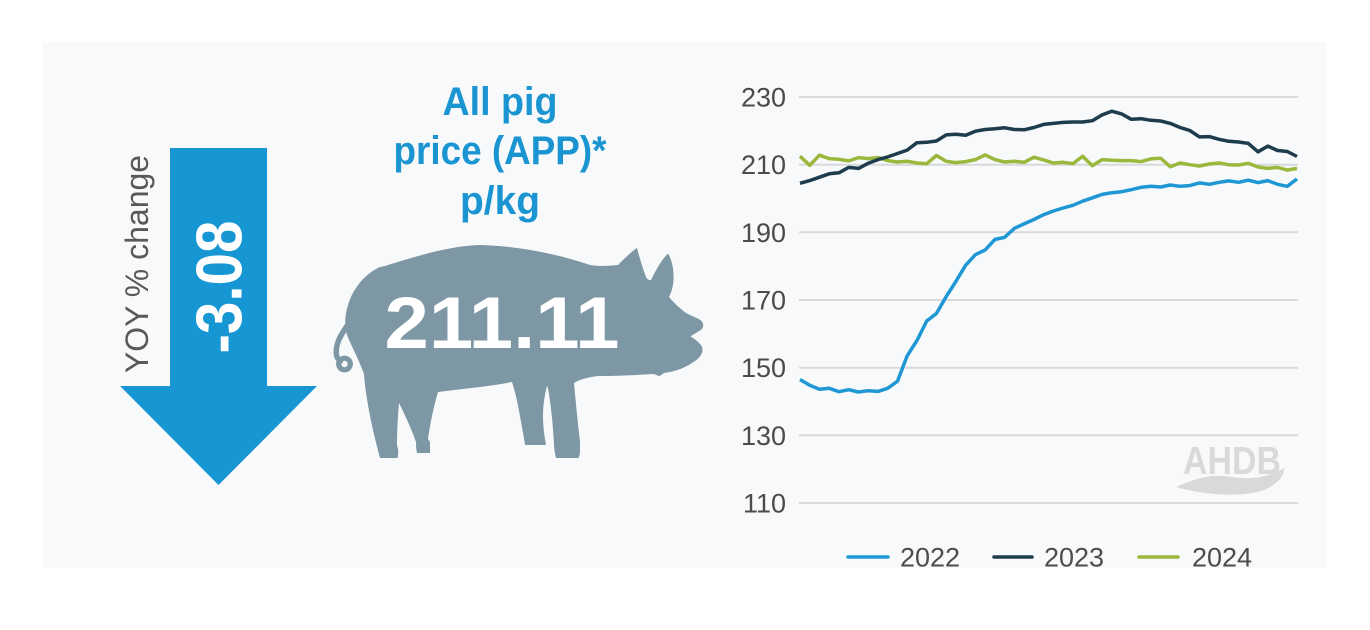 The height and width of the screenshot is (630, 1370). Describe the element at coordinates (500, 151) in the screenshot. I see `svg-text: price (APP)*` at that location.